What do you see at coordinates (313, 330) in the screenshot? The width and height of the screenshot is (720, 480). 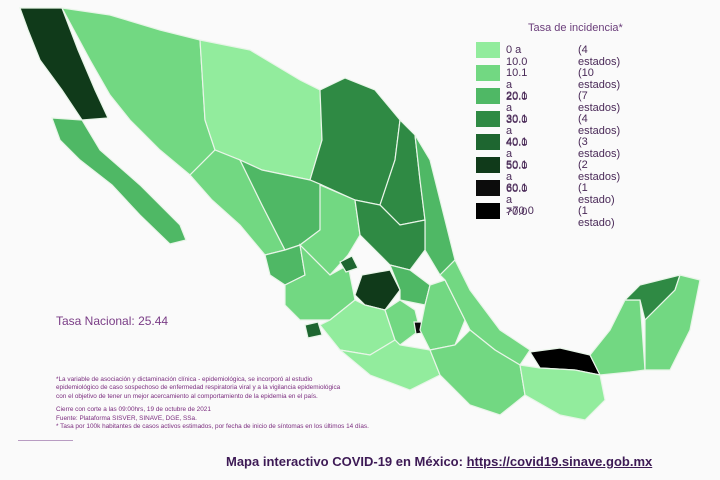 I see `colima` at bounding box center [313, 330].